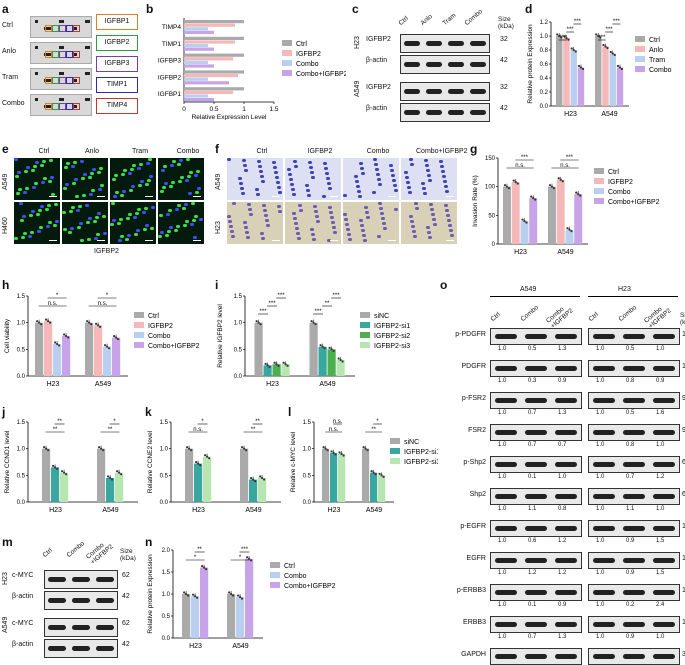 Image resolution: width=685 pixels, height=665 pixels. What do you see at coordinates (76, 549) in the screenshot?
I see `lane-label: Combo` at bounding box center [76, 549].